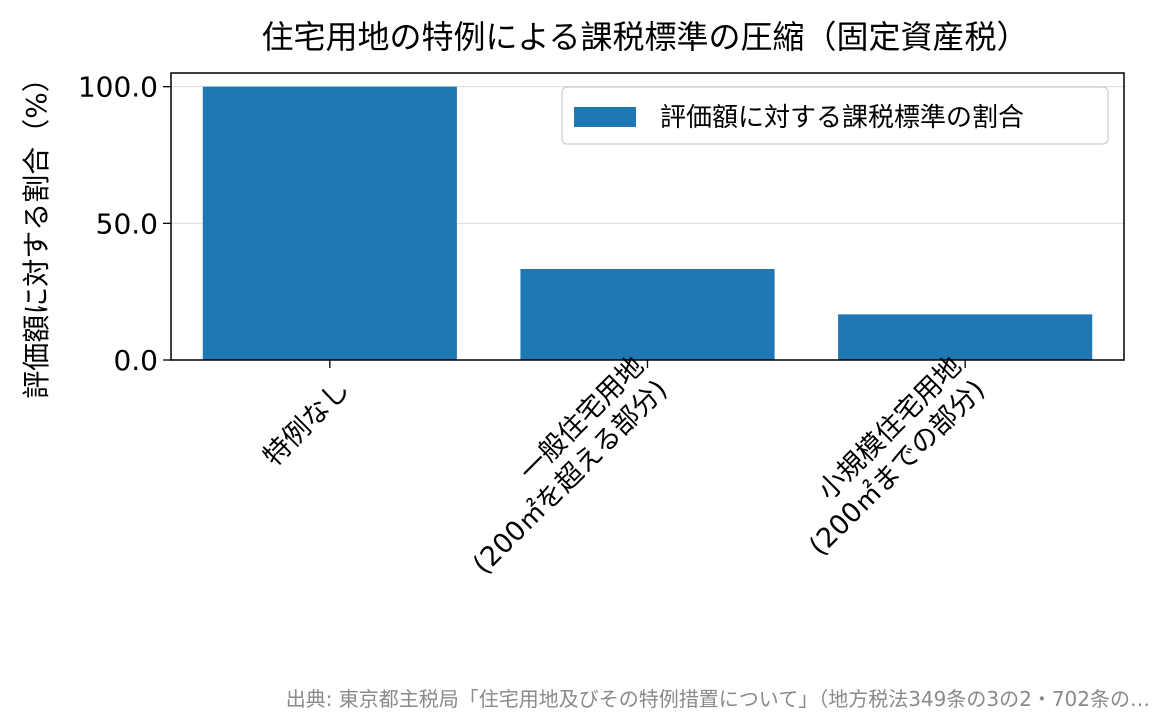  What do you see at coordinates (842, 118) in the screenshot?
I see `legend-label: 評価額に対する課税標準の割合` at bounding box center [842, 118].